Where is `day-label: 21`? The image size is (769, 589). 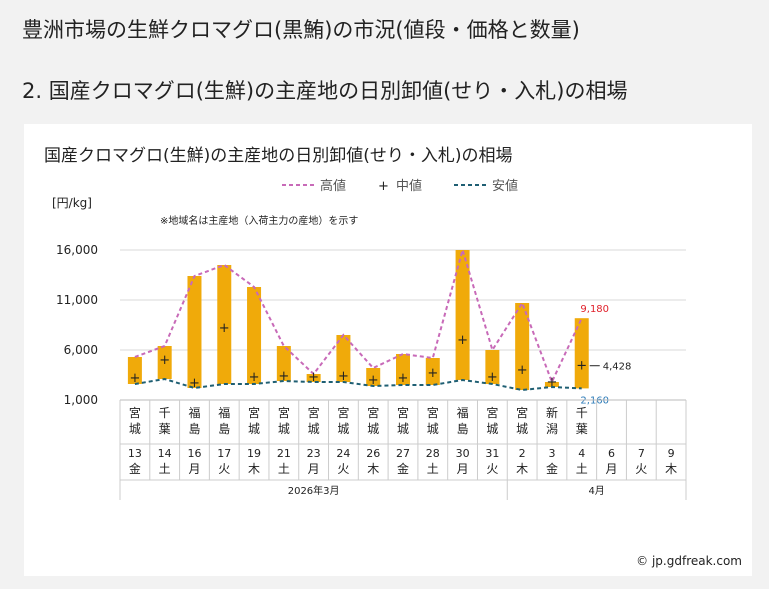
day-label: 21 is located at coordinates (284, 453).